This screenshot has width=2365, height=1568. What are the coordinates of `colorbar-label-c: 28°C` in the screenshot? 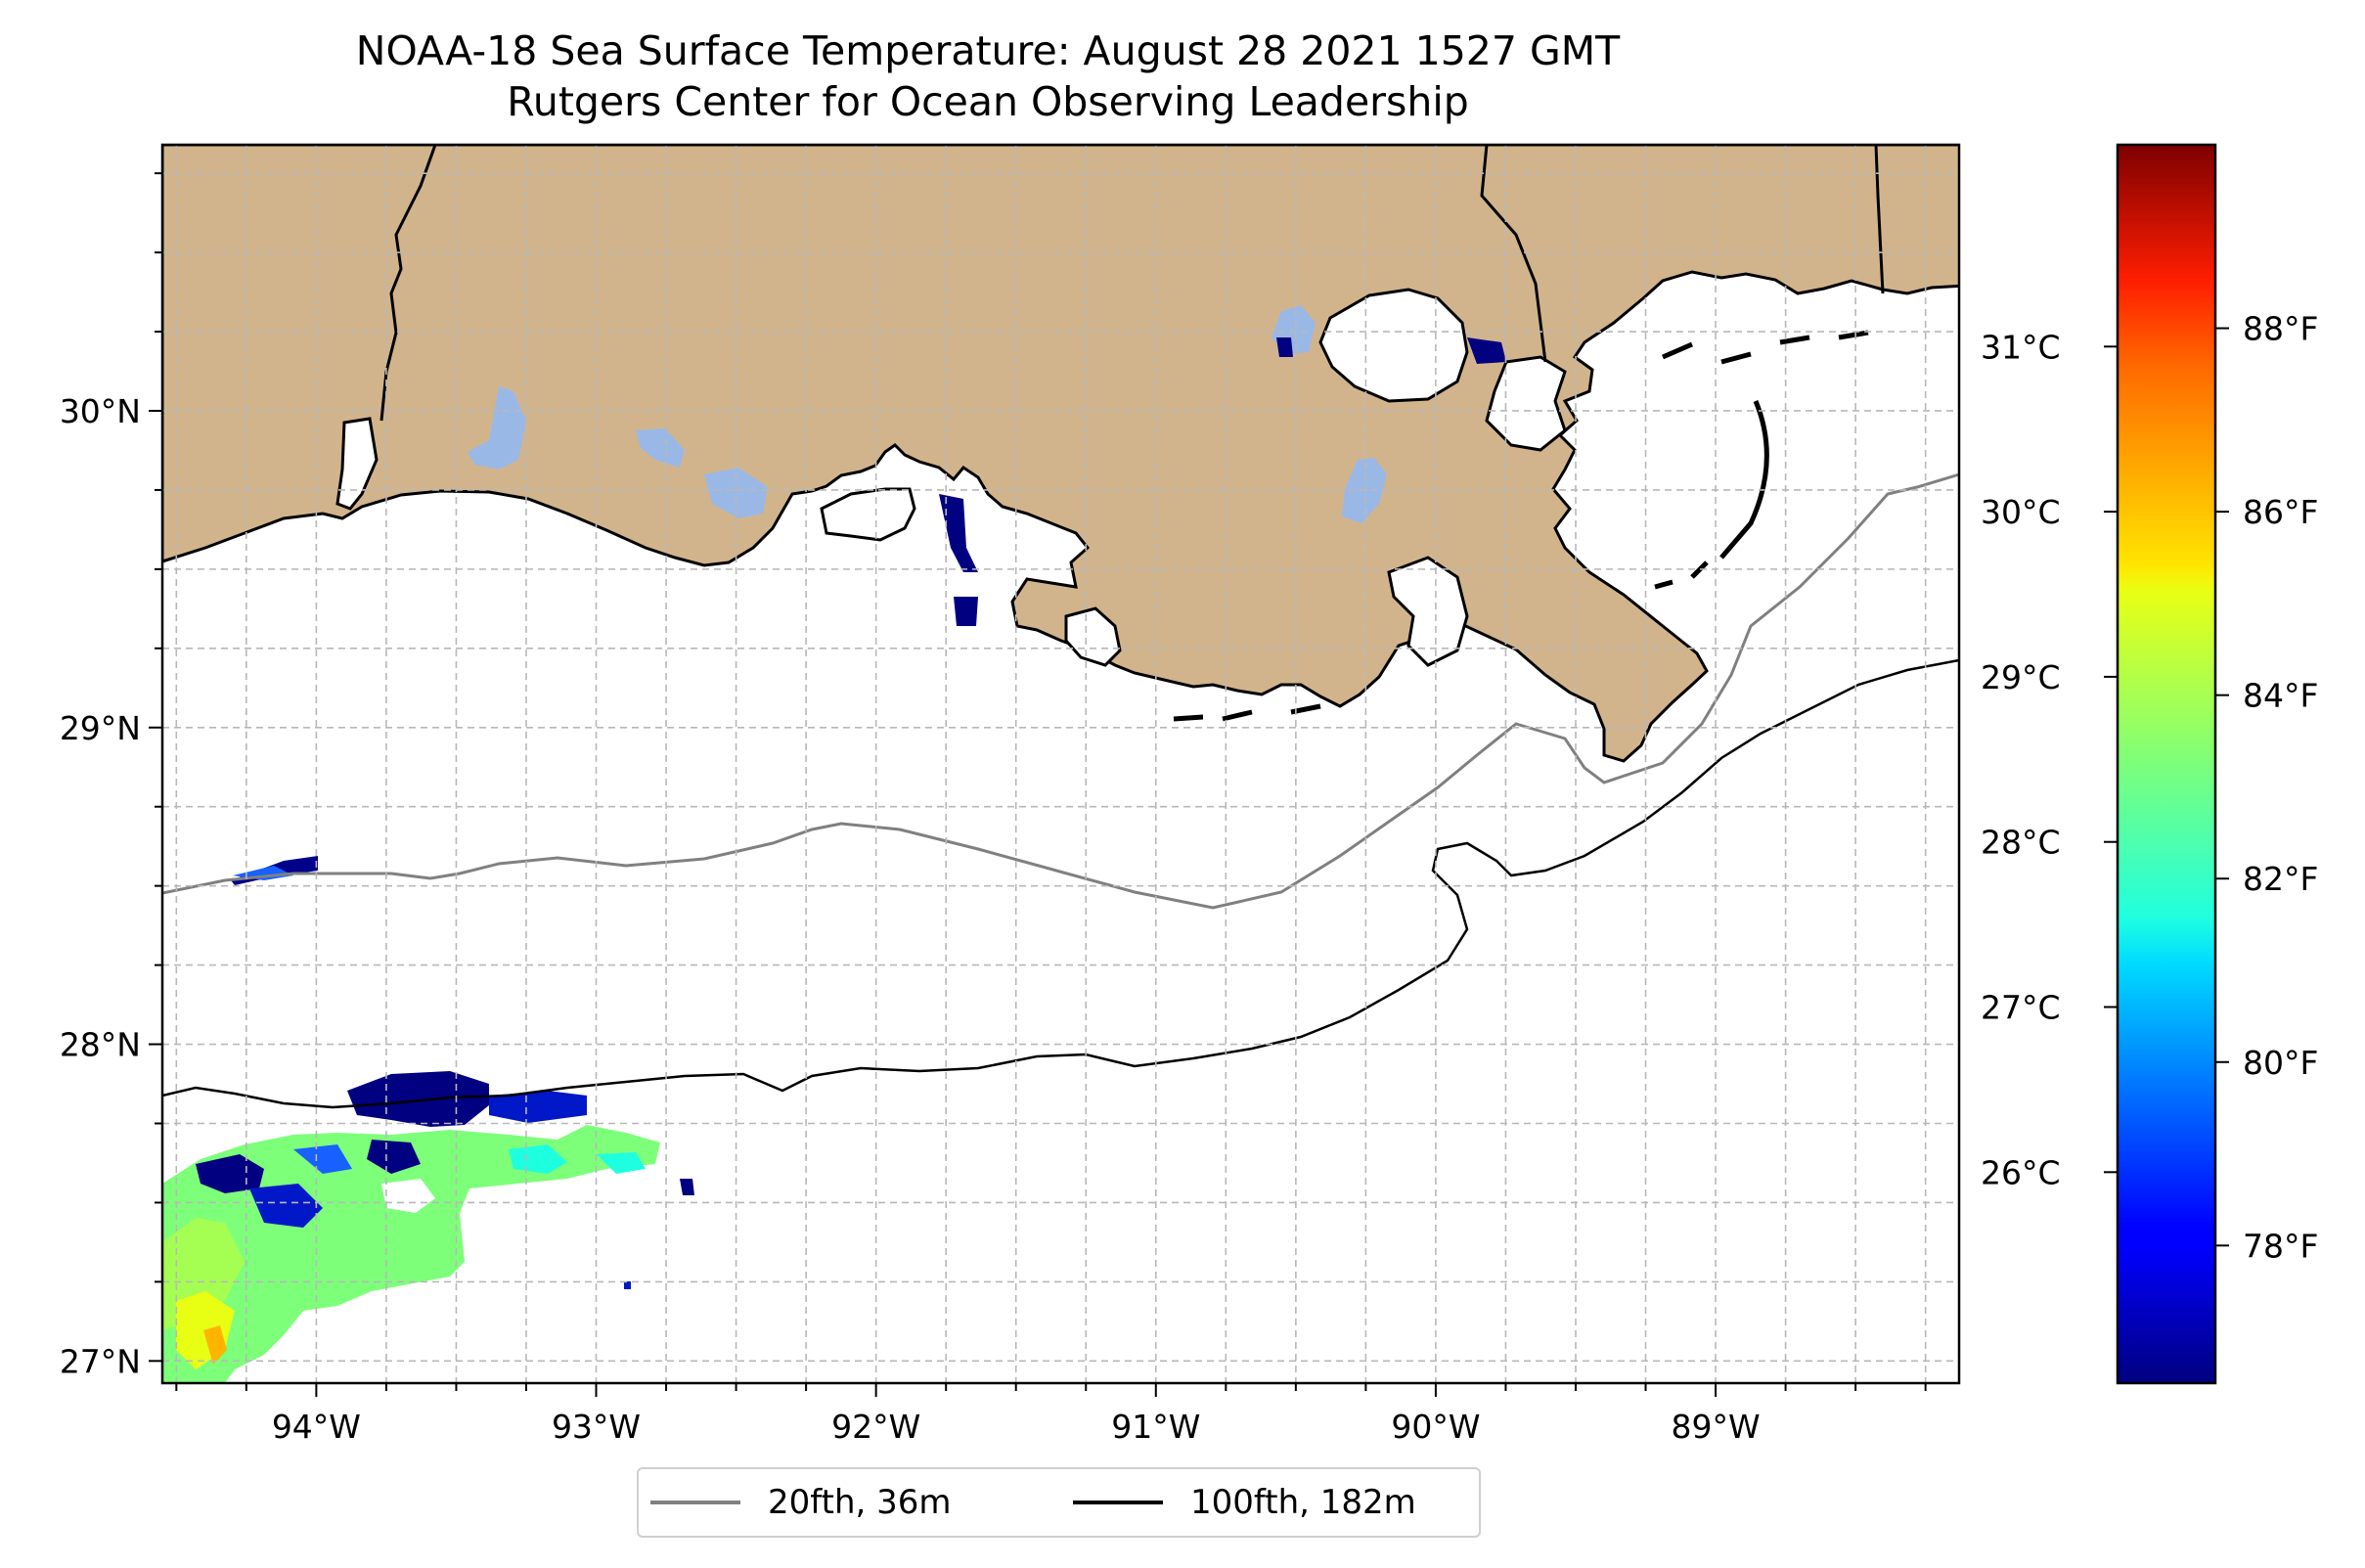 It's located at (2021, 843).